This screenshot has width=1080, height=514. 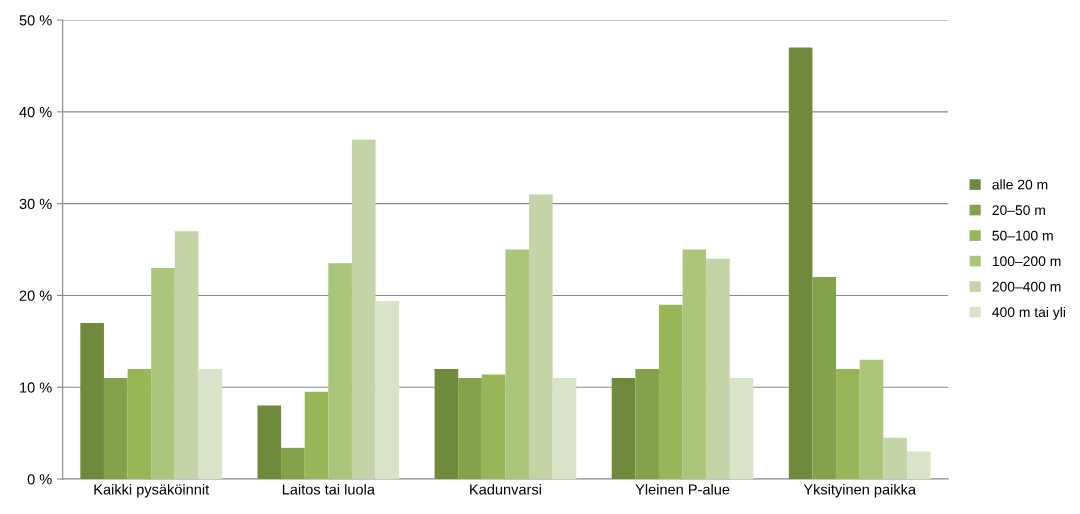 What do you see at coordinates (1022, 235) in the screenshot?
I see `legend-label: 50–100 m` at bounding box center [1022, 235].